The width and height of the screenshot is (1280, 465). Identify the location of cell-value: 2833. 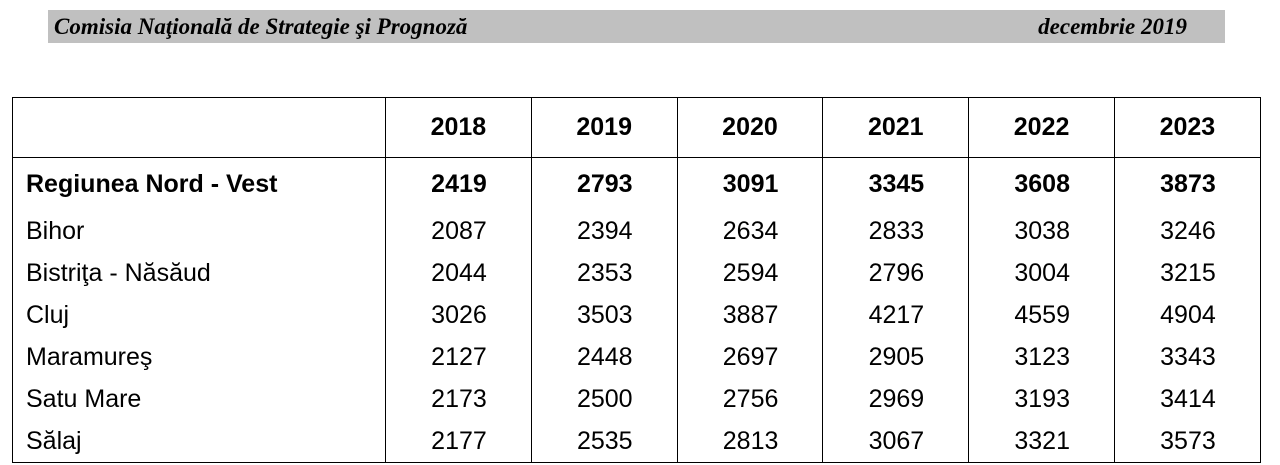
(896, 231).